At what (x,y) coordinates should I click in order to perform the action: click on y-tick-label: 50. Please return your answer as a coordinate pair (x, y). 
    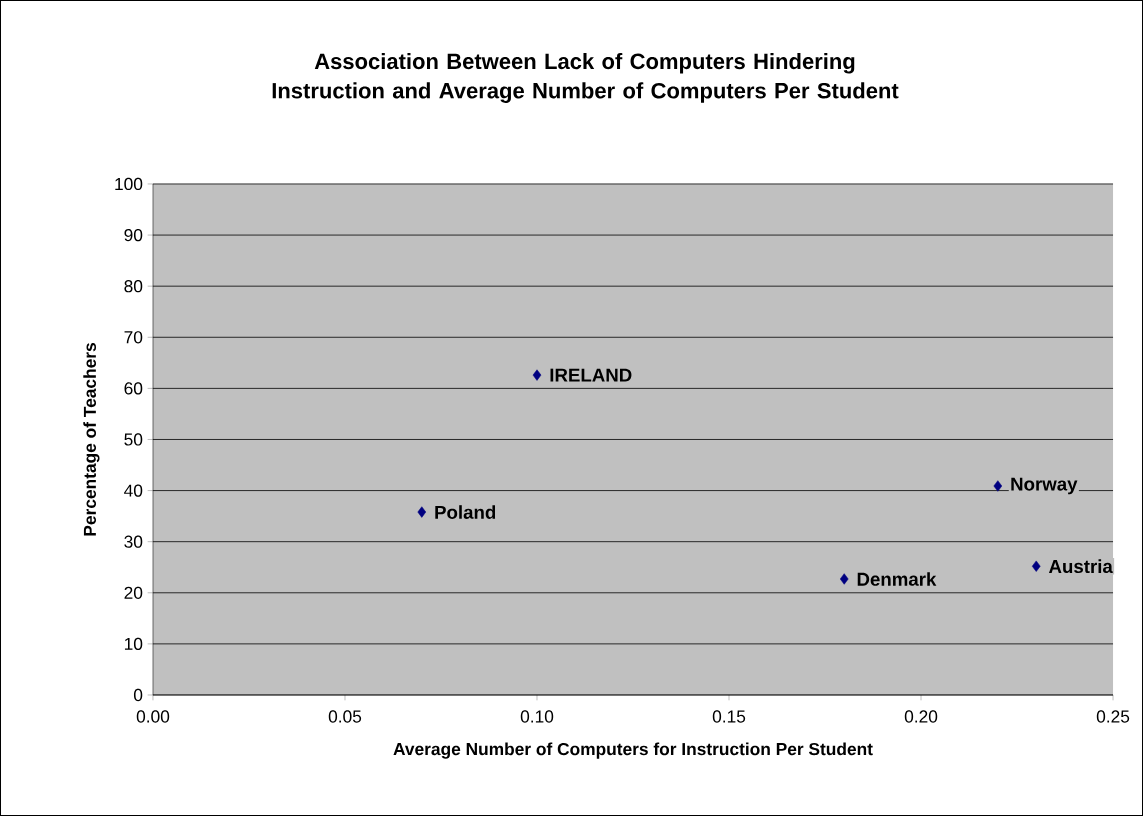
    Looking at the image, I should click on (133, 439).